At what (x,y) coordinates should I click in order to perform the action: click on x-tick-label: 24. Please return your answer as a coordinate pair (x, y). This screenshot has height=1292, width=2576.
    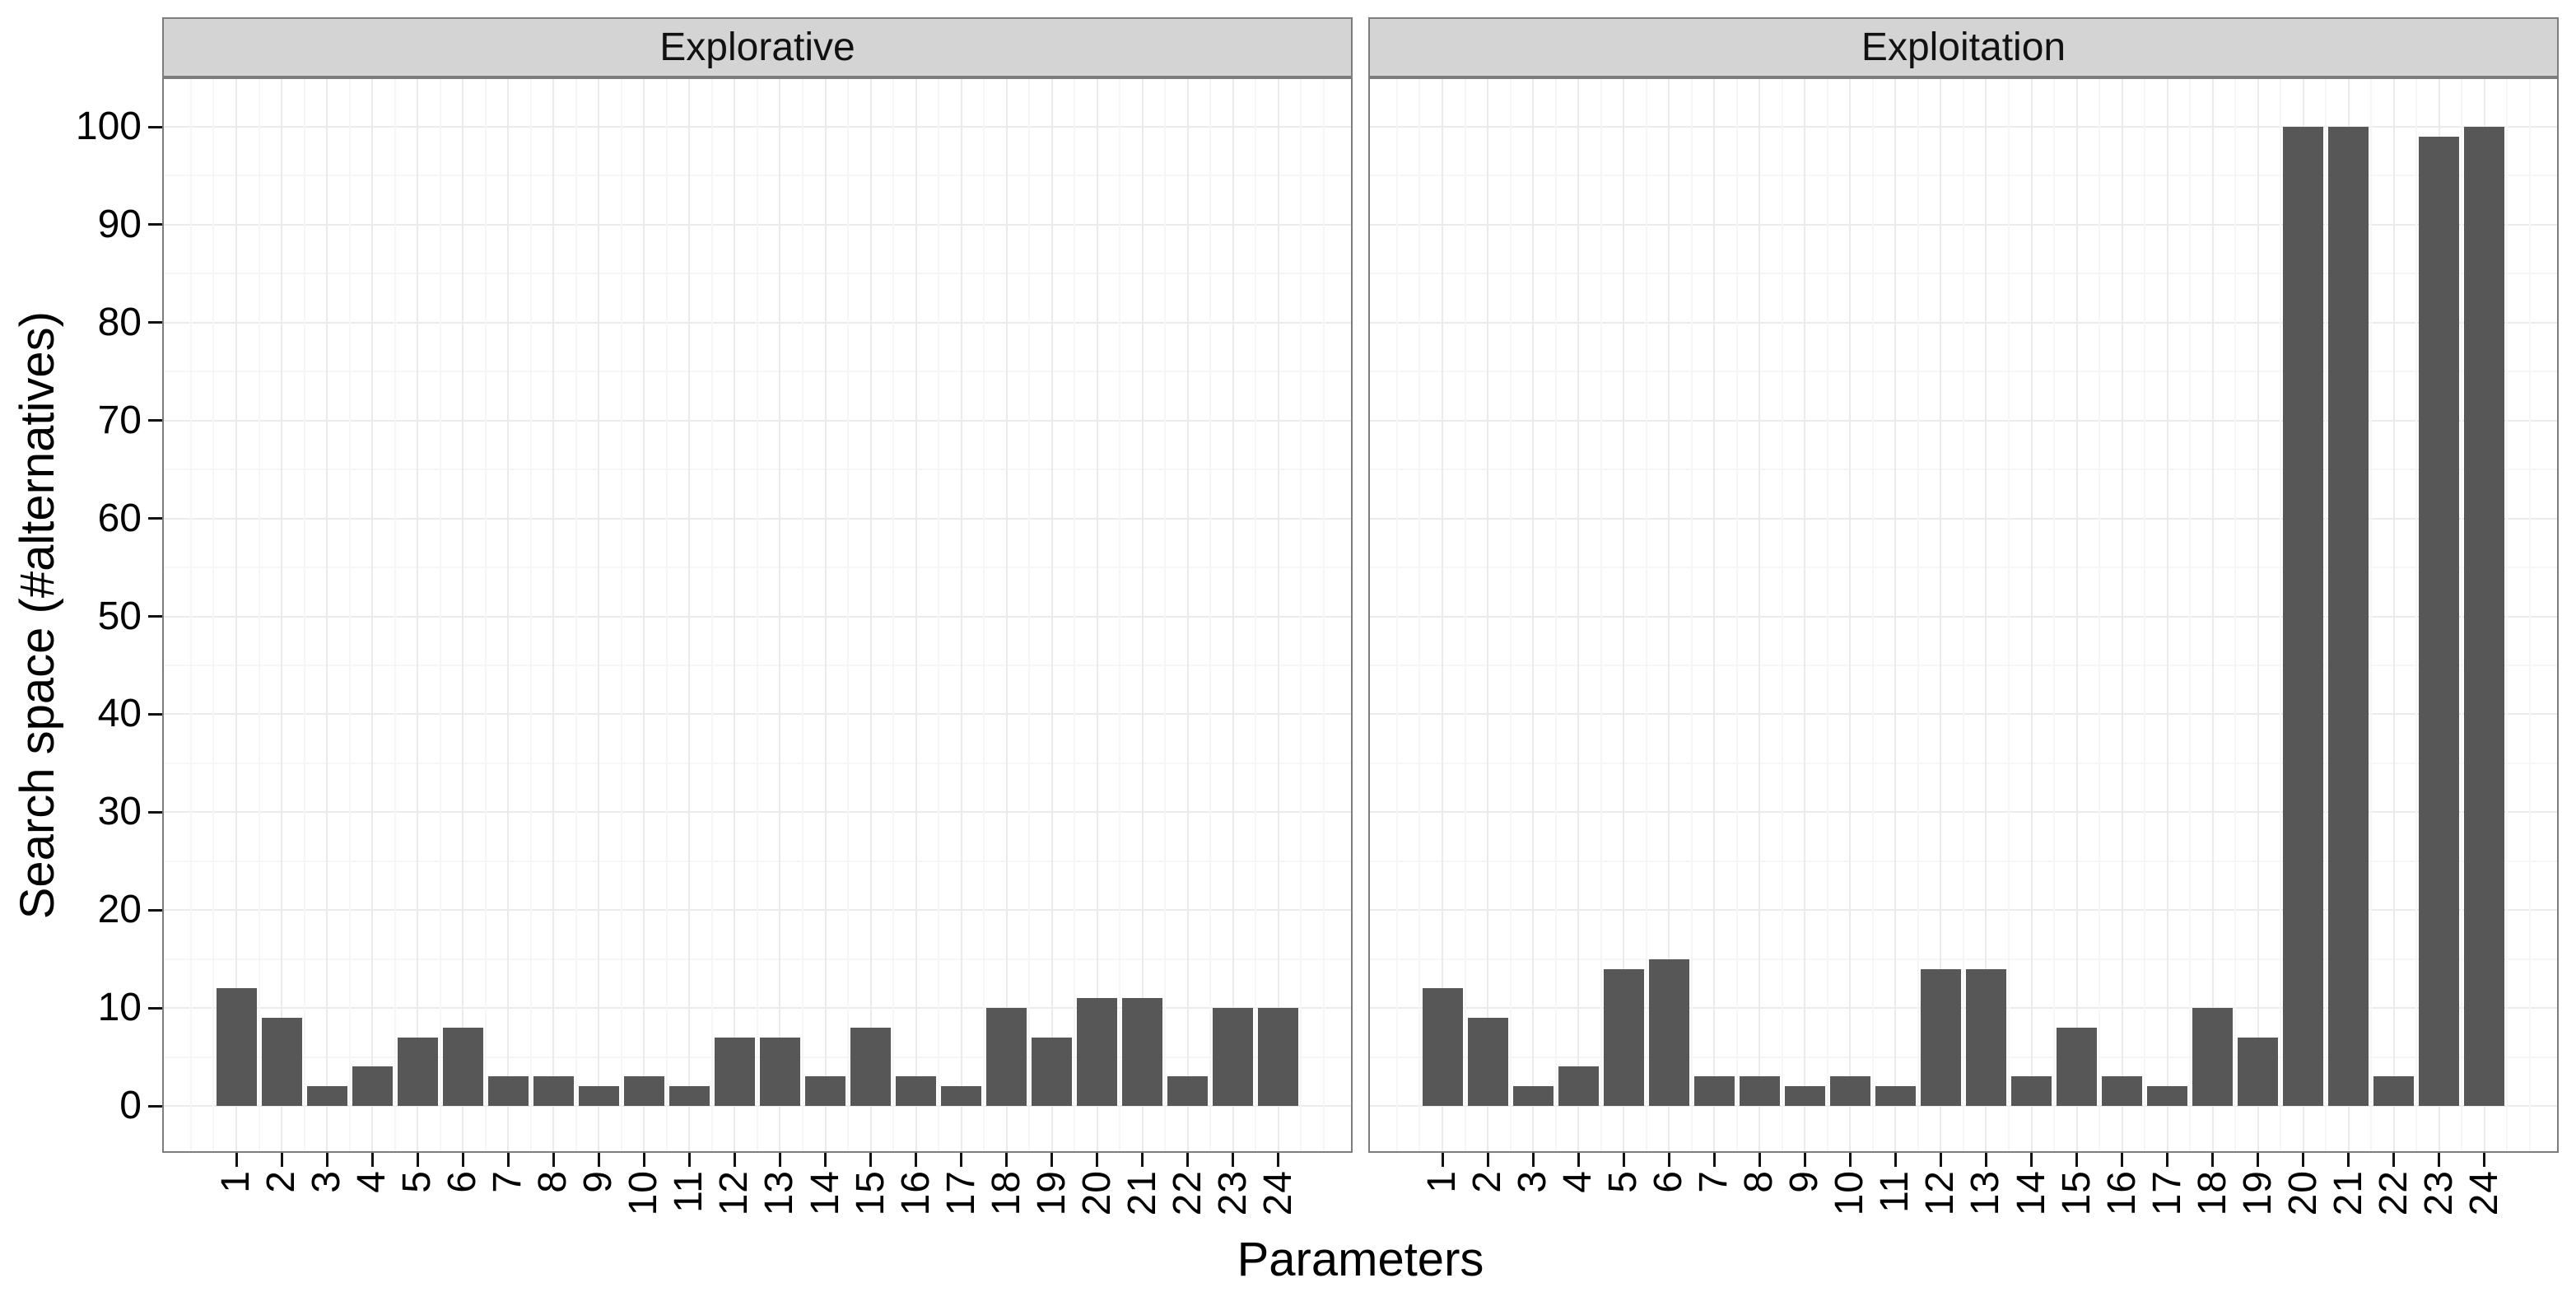
    Looking at the image, I should click on (2484, 1193).